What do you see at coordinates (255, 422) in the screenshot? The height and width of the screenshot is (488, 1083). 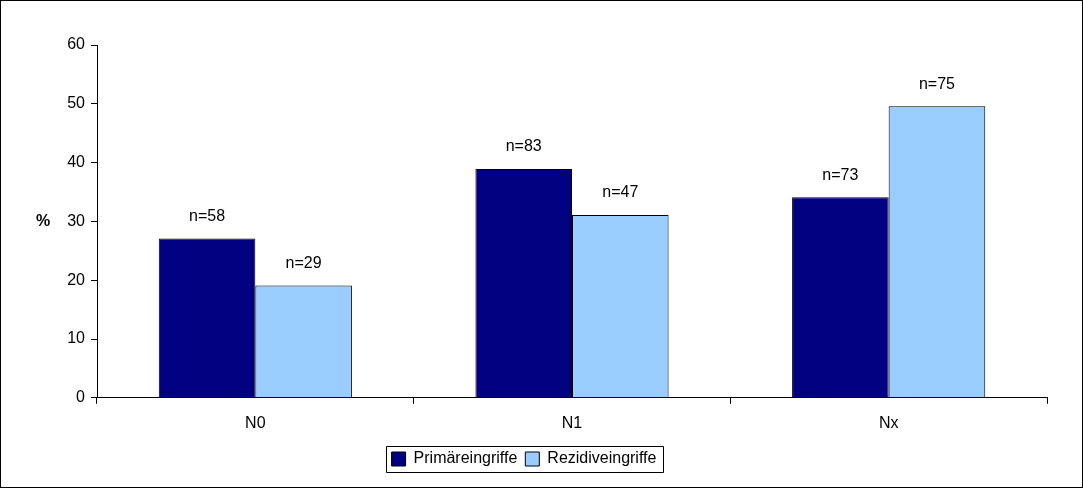 I see `x-tick-label: N0` at bounding box center [255, 422].